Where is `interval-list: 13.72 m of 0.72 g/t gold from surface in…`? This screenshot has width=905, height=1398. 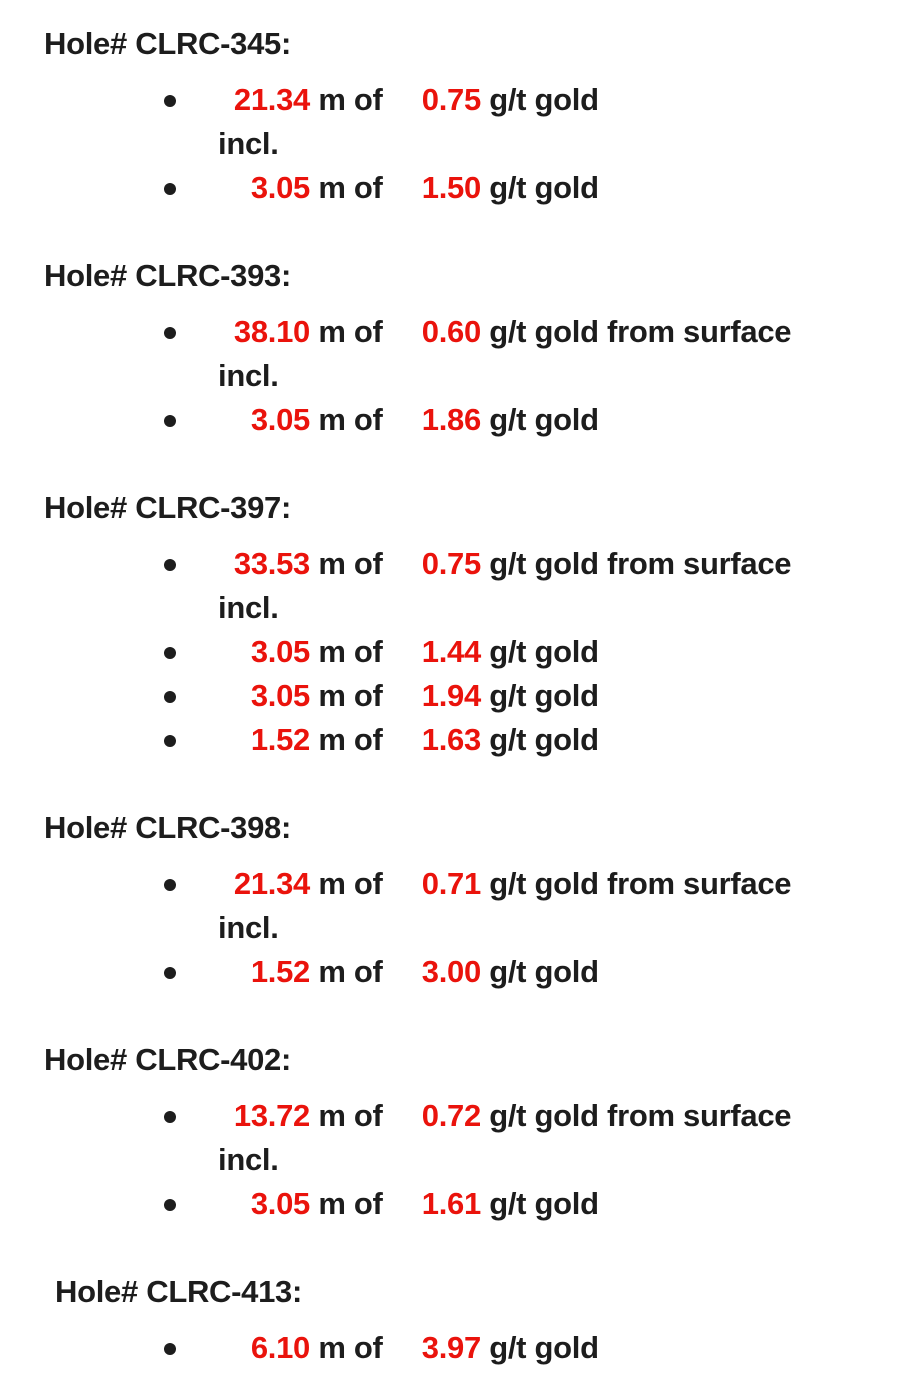
interval-list: 13.72 m of 0.72 g/t gold from surface in… is located at coordinates (464, 1160).